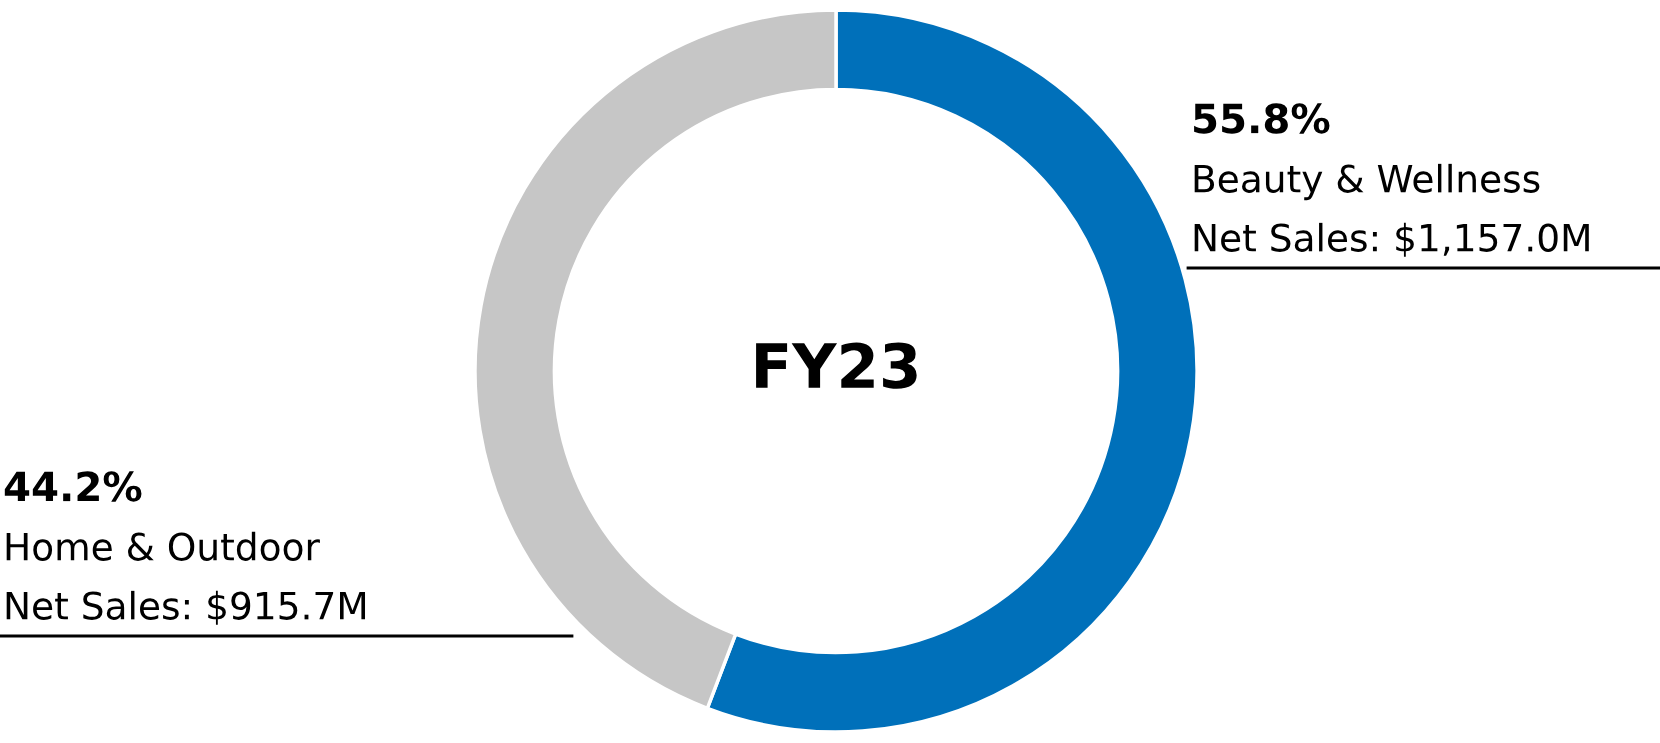  Describe the element at coordinates (836, 365) in the screenshot. I see `text: FY23` at that location.